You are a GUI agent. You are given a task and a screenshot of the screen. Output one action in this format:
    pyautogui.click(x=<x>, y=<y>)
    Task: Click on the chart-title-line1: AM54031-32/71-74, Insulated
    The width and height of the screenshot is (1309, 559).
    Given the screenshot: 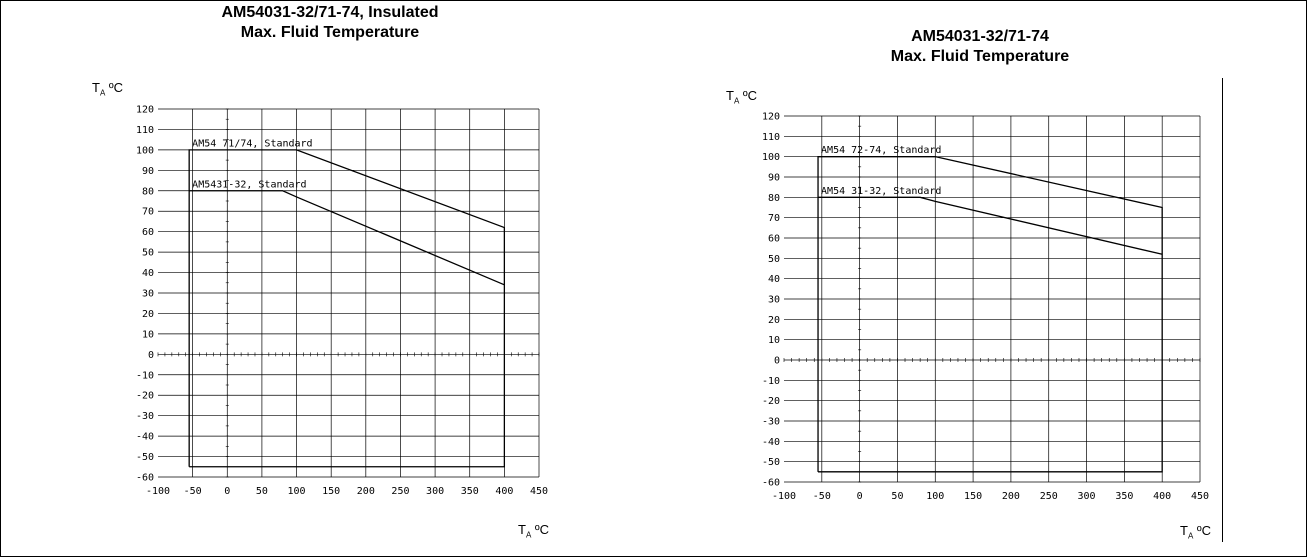 What is the action you would take?
    pyautogui.click(x=330, y=12)
    